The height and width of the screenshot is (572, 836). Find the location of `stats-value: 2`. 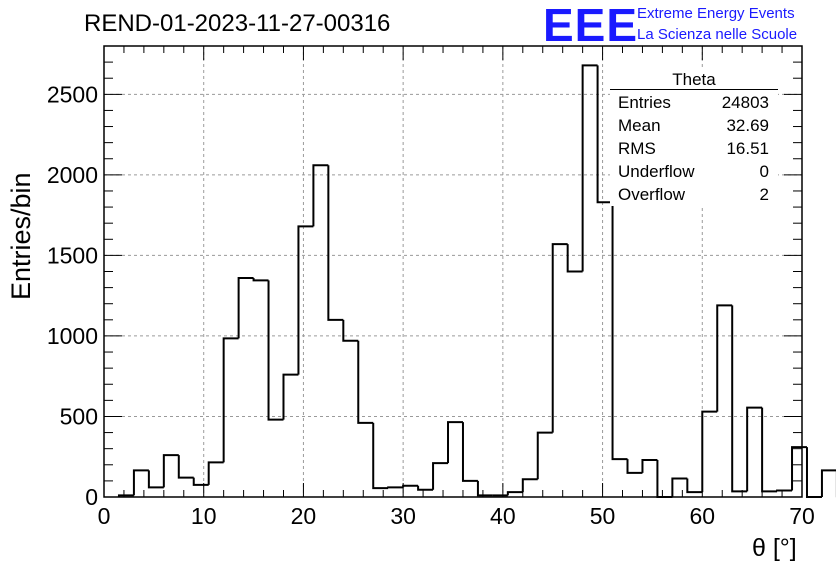

stats-value: 2 is located at coordinates (764, 194).